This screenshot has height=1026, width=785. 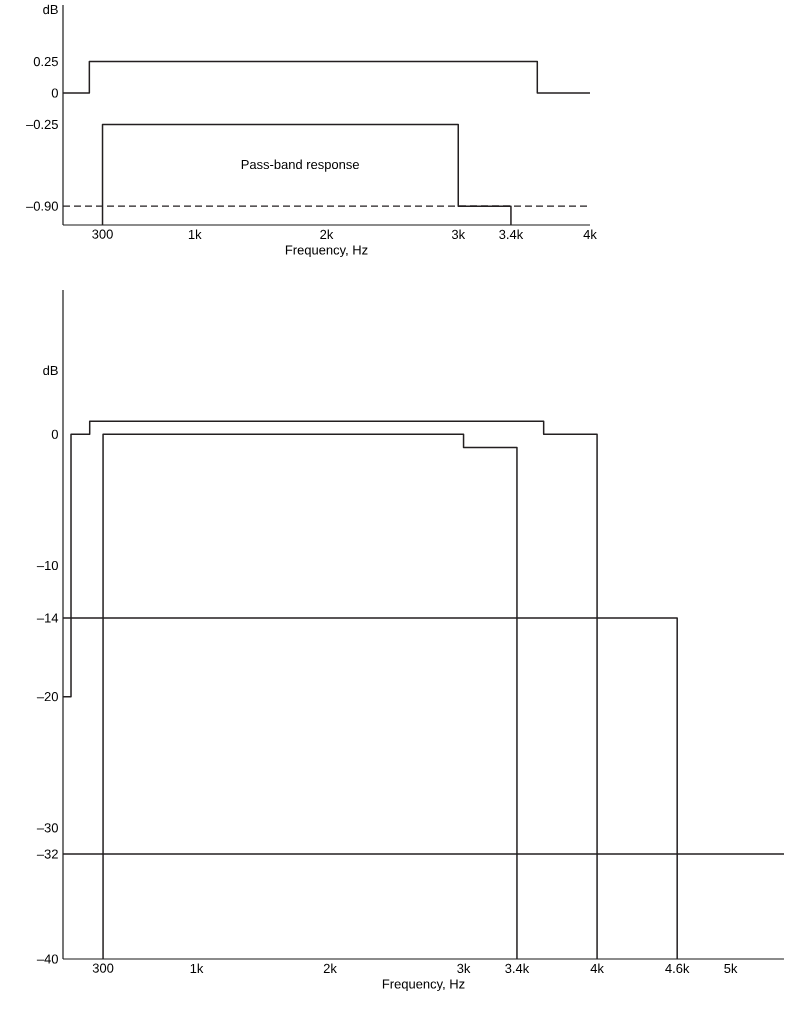 What do you see at coordinates (46, 61) in the screenshot?
I see `y-tick-label: 0.25` at bounding box center [46, 61].